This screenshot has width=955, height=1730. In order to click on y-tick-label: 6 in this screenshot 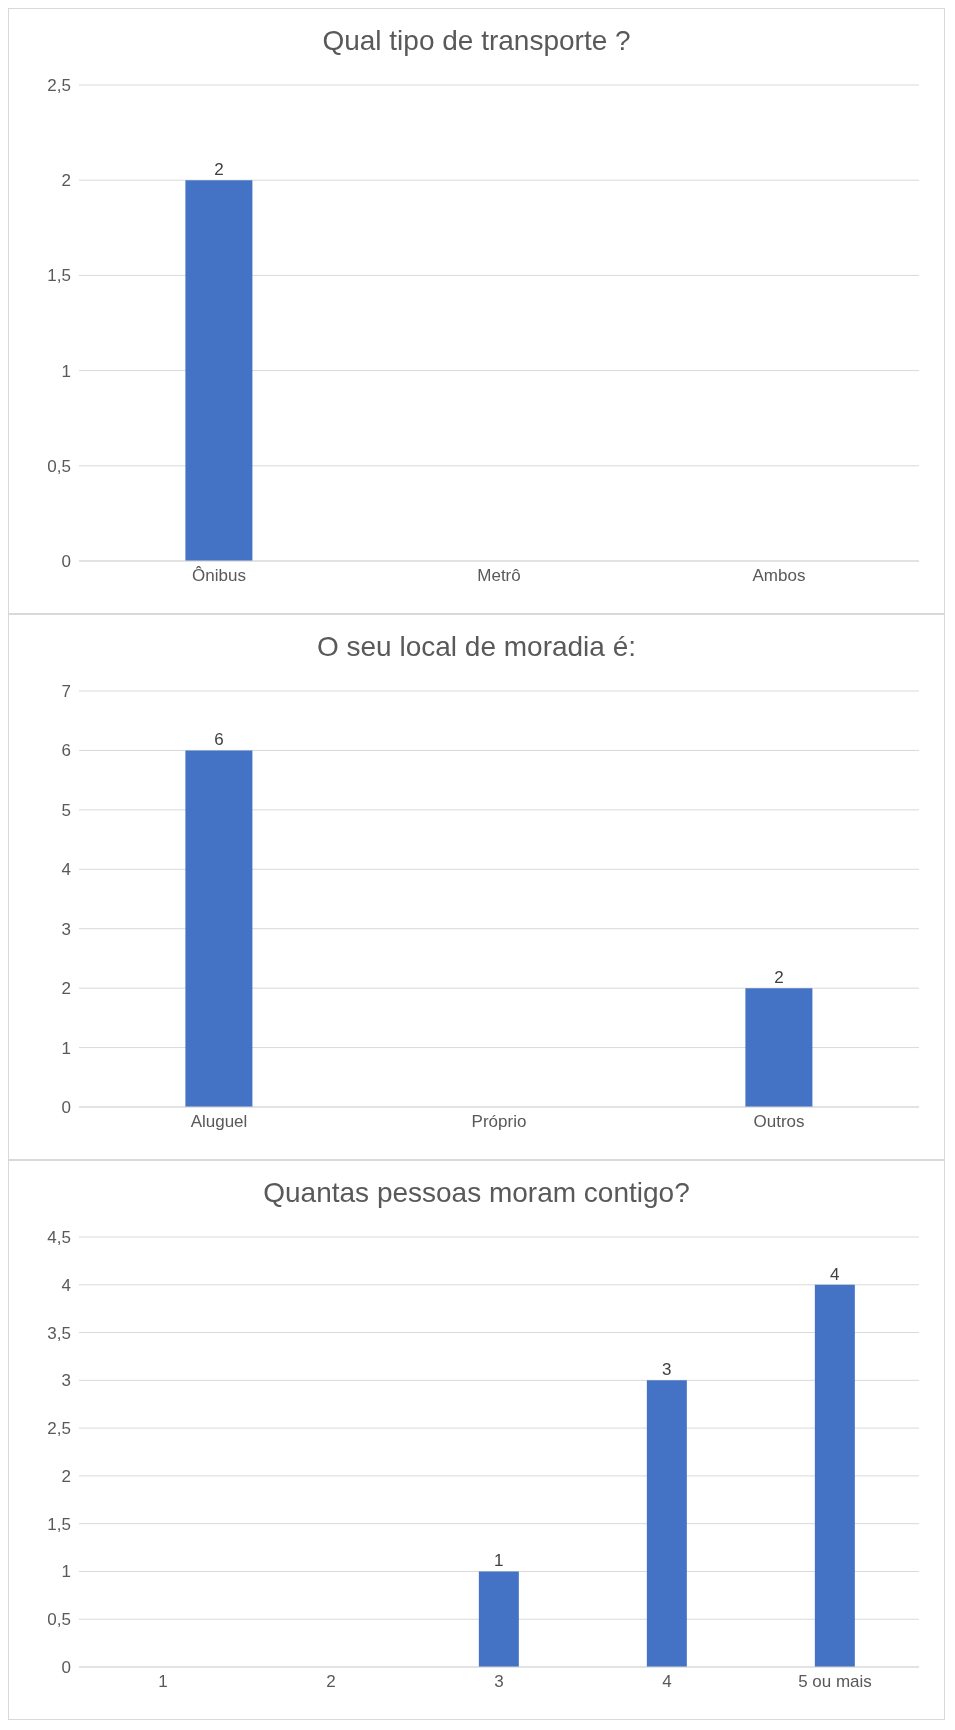, I will do `click(66, 751)`.